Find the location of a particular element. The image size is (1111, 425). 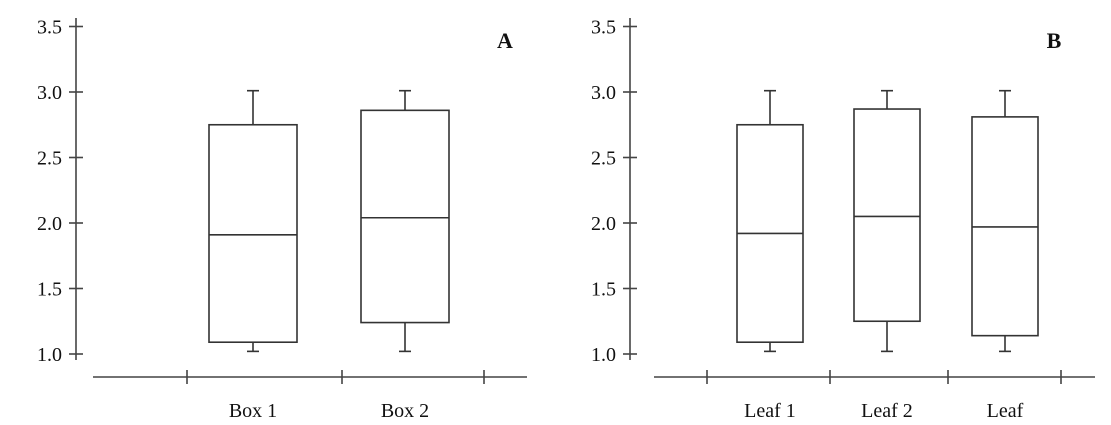

panel-a-y-tick-label: 2.0 is located at coordinates (49, 224).